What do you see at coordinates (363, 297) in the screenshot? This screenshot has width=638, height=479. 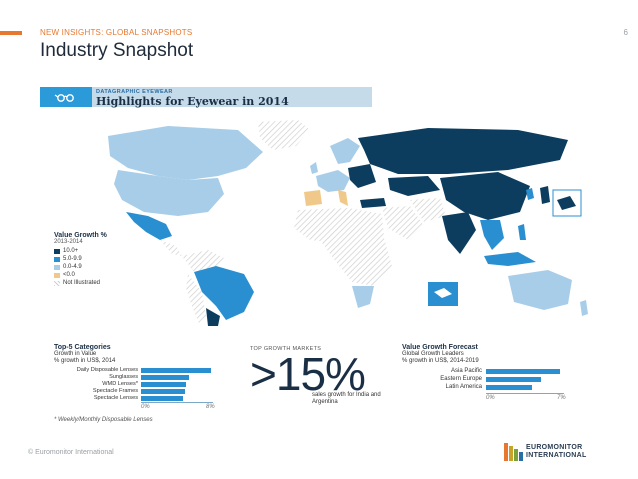 I see `south-africa` at bounding box center [363, 297].